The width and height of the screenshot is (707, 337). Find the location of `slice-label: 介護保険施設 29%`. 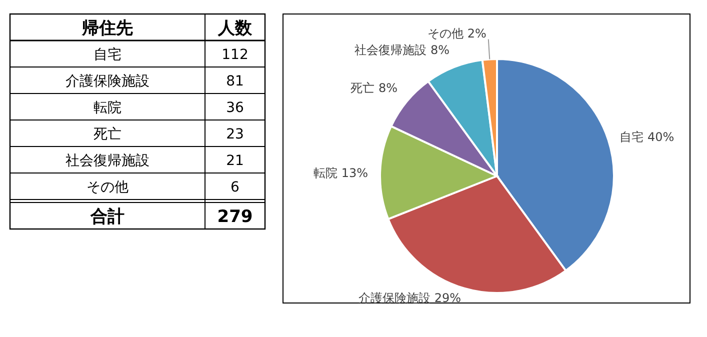

slice-label: 介護保険施設 29% is located at coordinates (410, 297).